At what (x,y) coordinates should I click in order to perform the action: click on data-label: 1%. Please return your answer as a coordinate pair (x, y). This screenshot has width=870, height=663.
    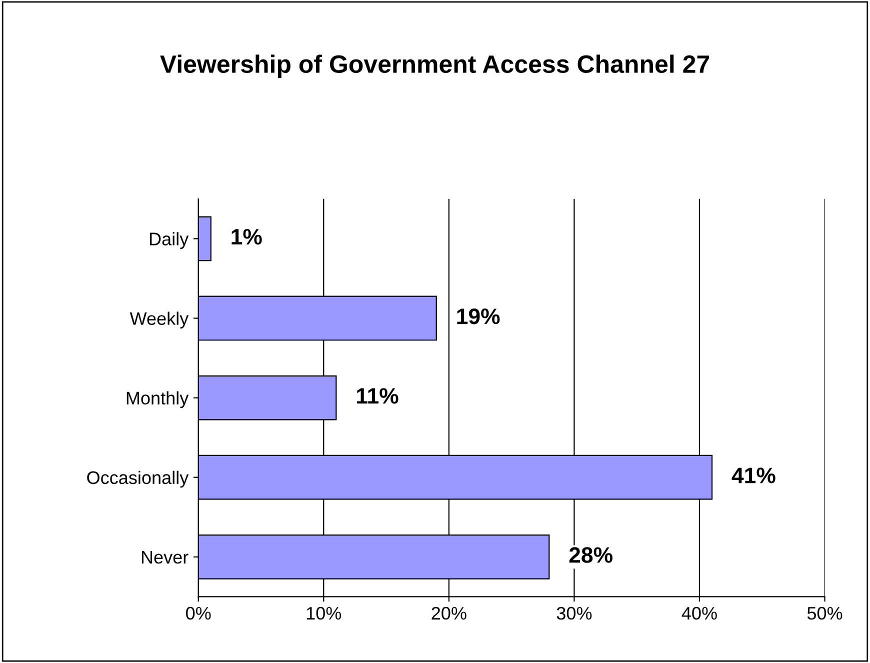
    Looking at the image, I should click on (247, 236).